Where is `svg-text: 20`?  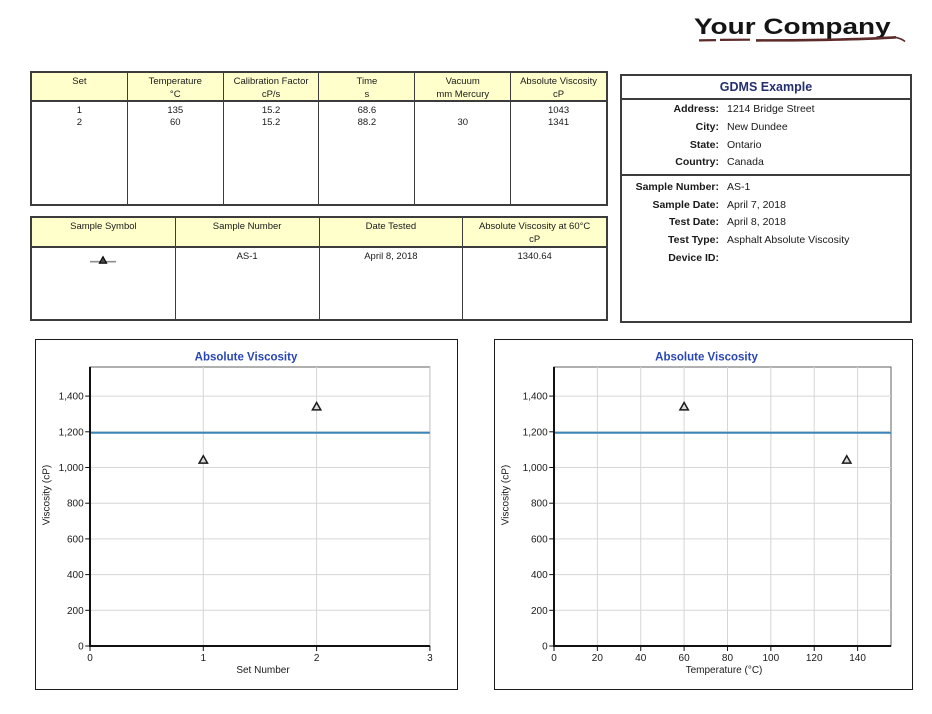
svg-text: 20 is located at coordinates (598, 658).